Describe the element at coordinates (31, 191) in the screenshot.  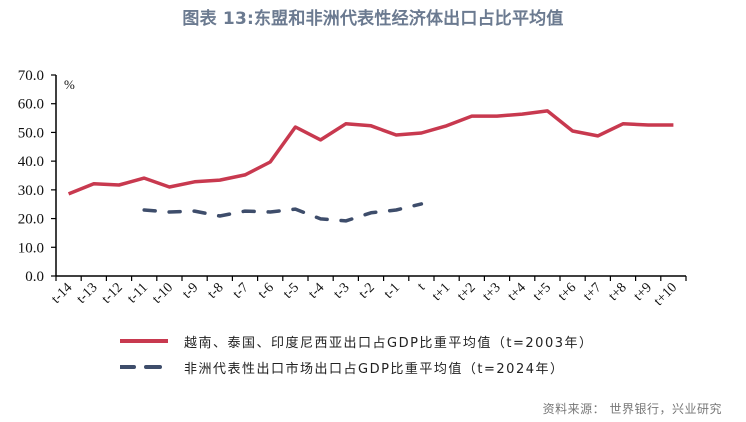
I see `y-tick-label: 30.0` at that location.